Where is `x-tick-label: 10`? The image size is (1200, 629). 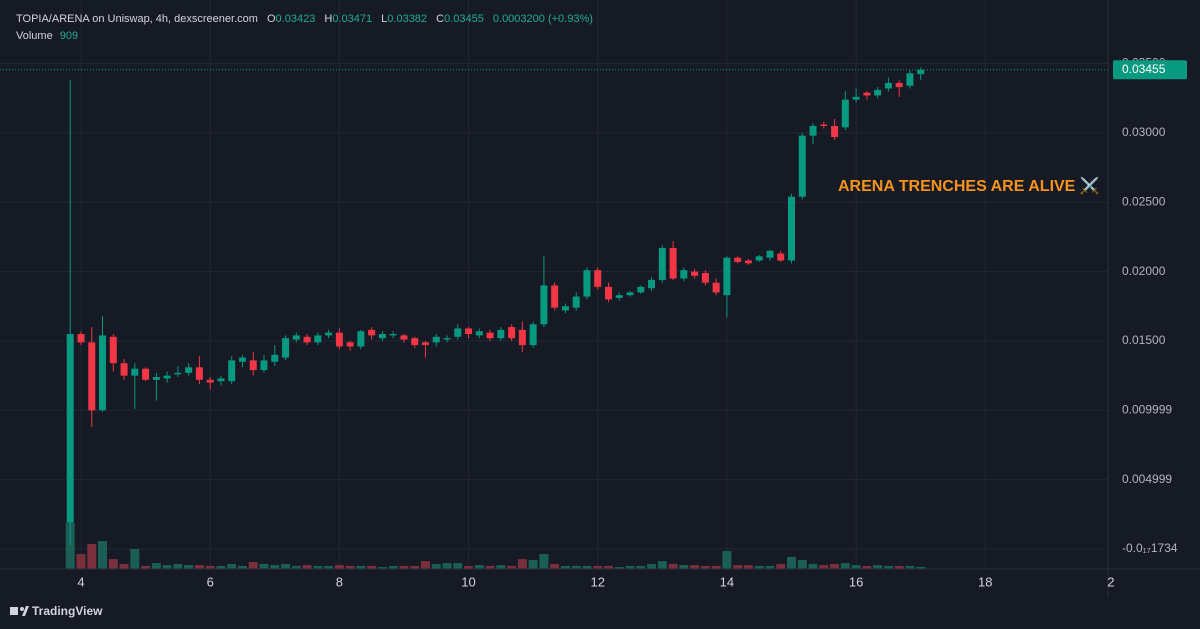
x-tick-label: 10 is located at coordinates (468, 581).